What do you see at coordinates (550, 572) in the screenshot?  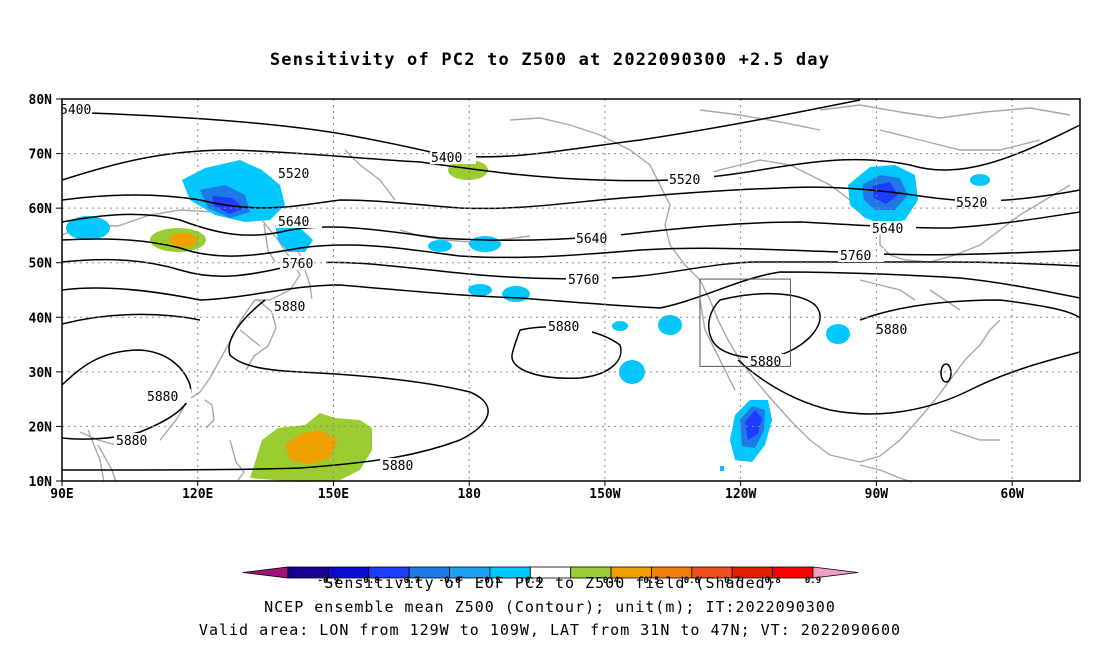 I see `colorbar` at bounding box center [550, 572].